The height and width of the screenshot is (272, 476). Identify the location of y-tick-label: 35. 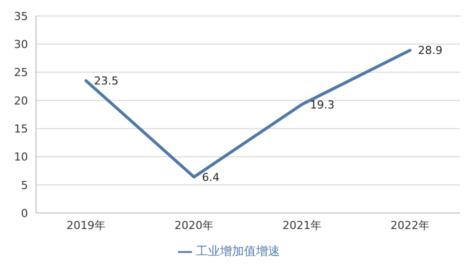
(21, 16).